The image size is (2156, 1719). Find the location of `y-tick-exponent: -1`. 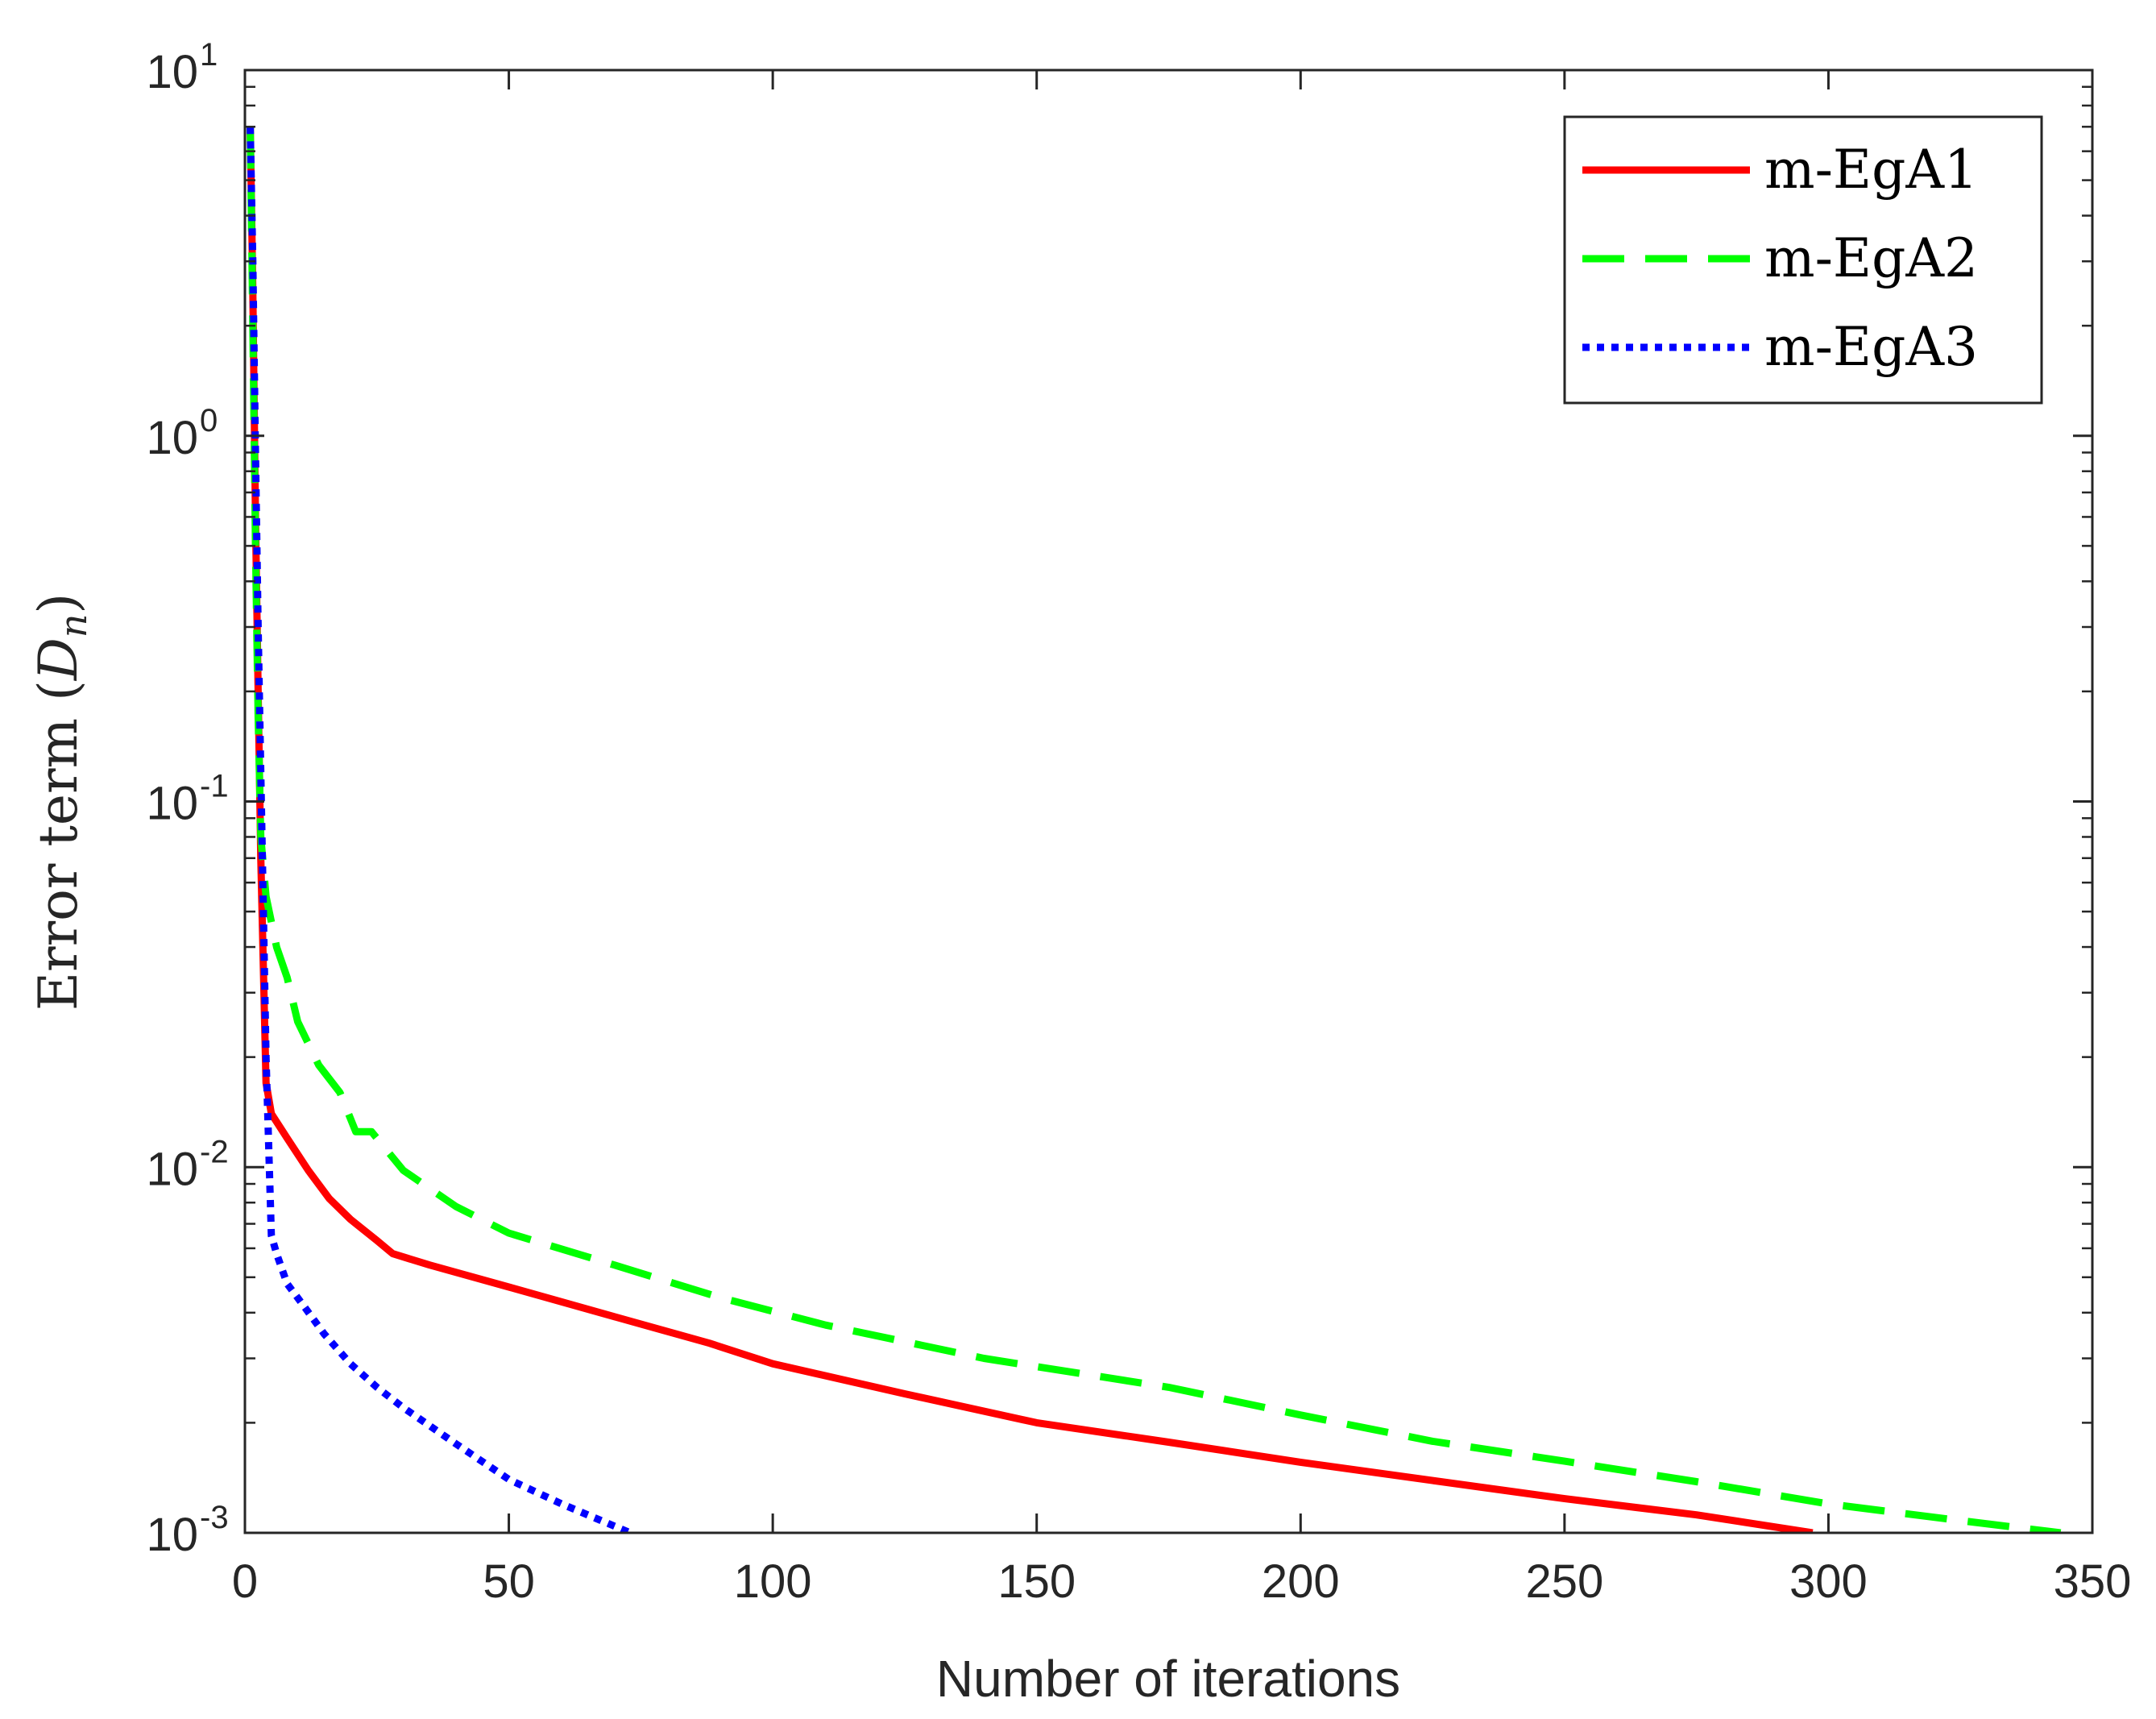

y-tick-exponent: -1 is located at coordinates (214, 786).